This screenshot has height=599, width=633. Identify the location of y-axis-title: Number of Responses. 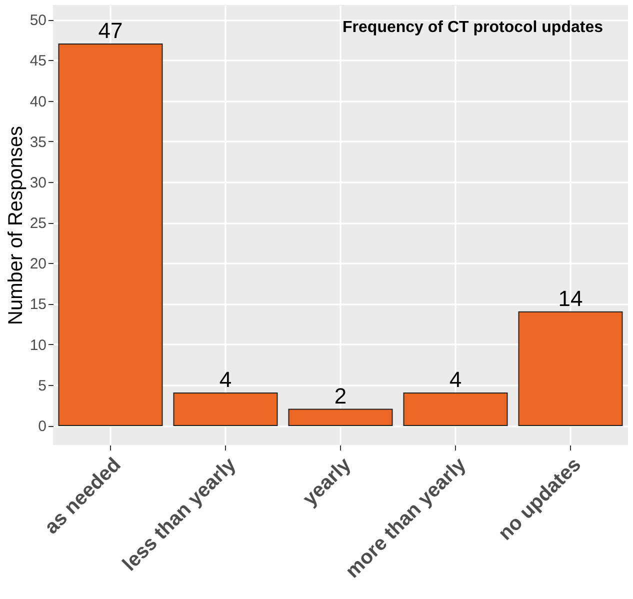
(15, 225).